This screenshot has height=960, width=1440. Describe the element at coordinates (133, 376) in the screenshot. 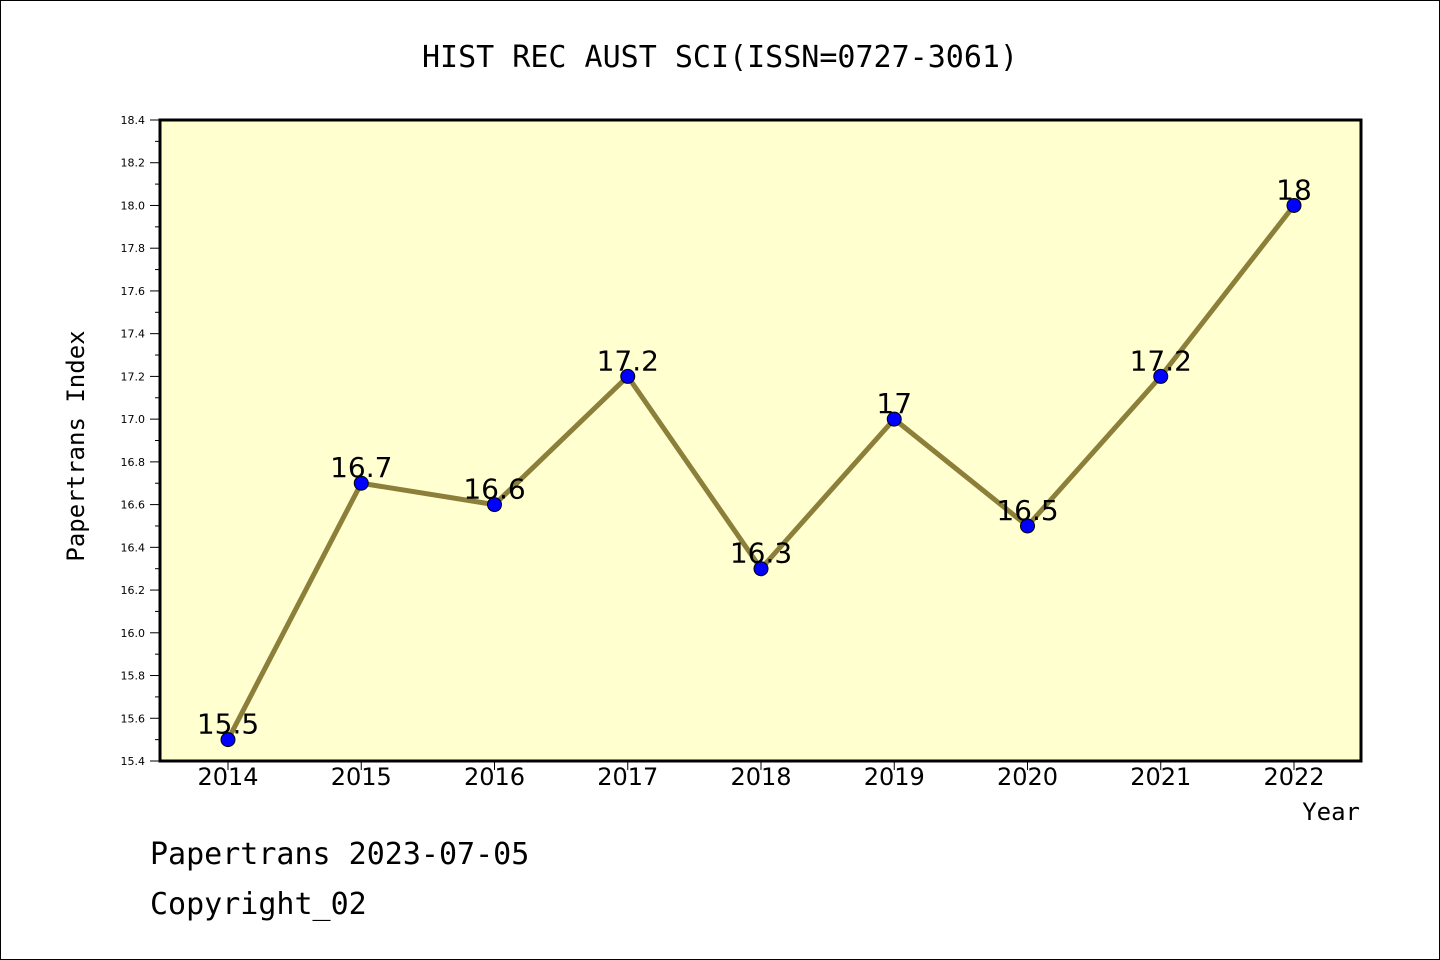

I see `y-tick-label: 17.2` at that location.